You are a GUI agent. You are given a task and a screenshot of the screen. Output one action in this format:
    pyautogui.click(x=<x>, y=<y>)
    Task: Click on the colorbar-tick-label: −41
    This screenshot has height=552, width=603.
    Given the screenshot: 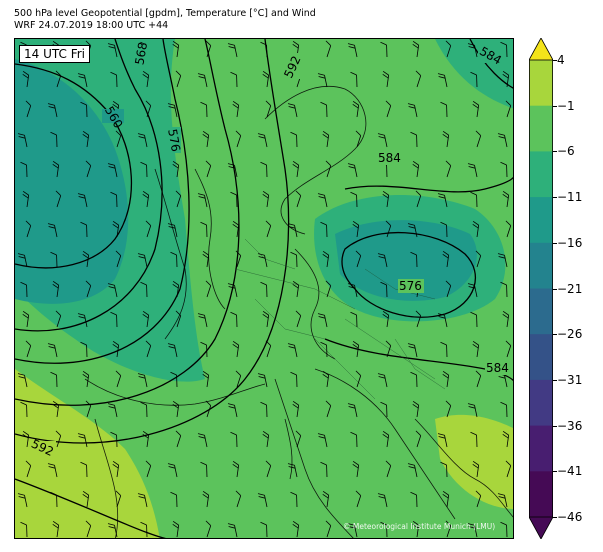 What is the action you would take?
    pyautogui.click(x=570, y=471)
    